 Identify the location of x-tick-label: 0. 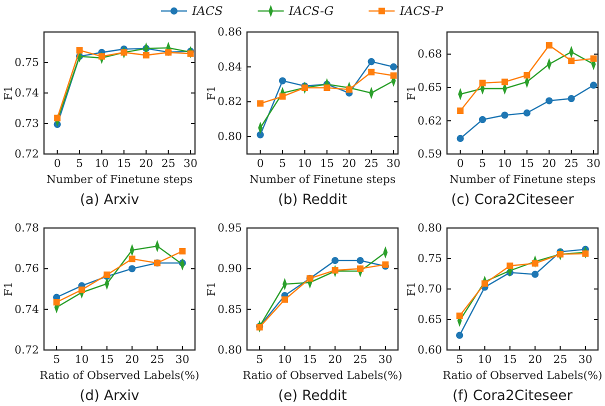
(460, 163).